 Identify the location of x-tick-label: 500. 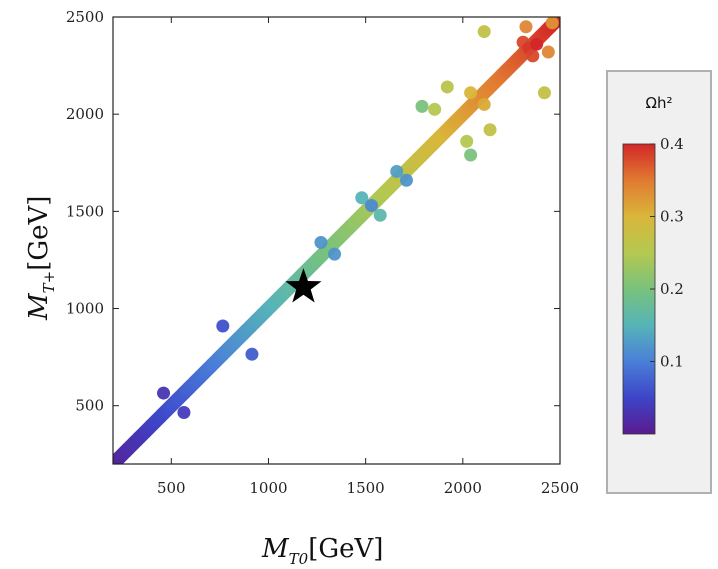
(171, 488).